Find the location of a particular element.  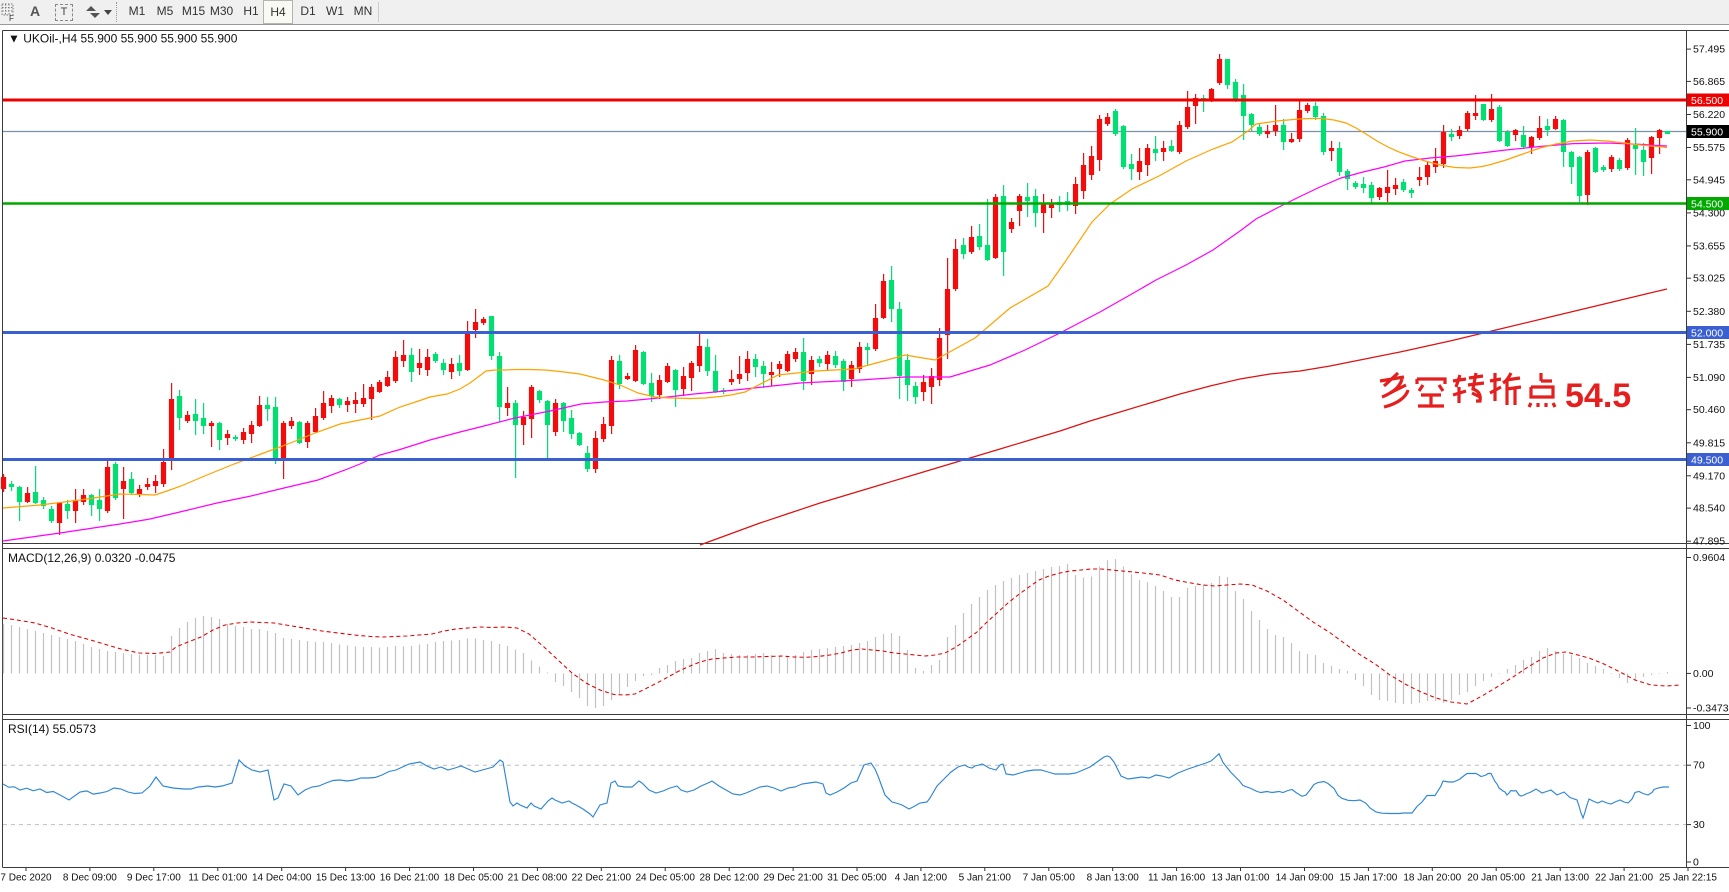

svg-text: 70 is located at coordinates (1699, 766).